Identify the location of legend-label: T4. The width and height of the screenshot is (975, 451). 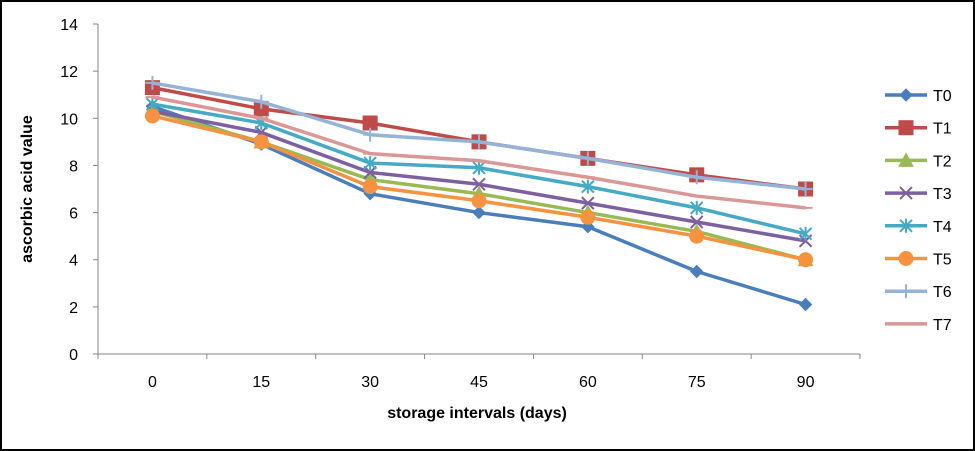
(942, 227).